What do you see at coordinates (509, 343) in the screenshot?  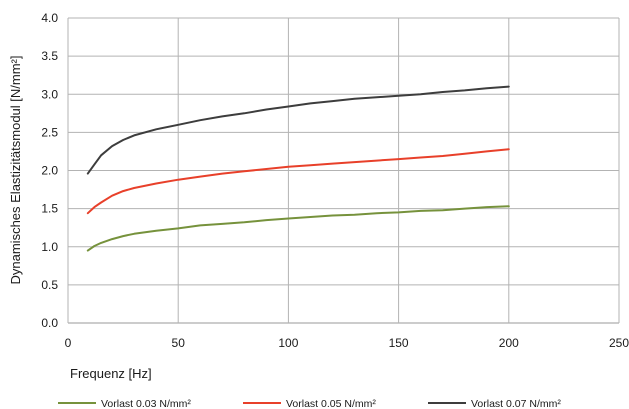 I see `x-tick-label: 200` at bounding box center [509, 343].